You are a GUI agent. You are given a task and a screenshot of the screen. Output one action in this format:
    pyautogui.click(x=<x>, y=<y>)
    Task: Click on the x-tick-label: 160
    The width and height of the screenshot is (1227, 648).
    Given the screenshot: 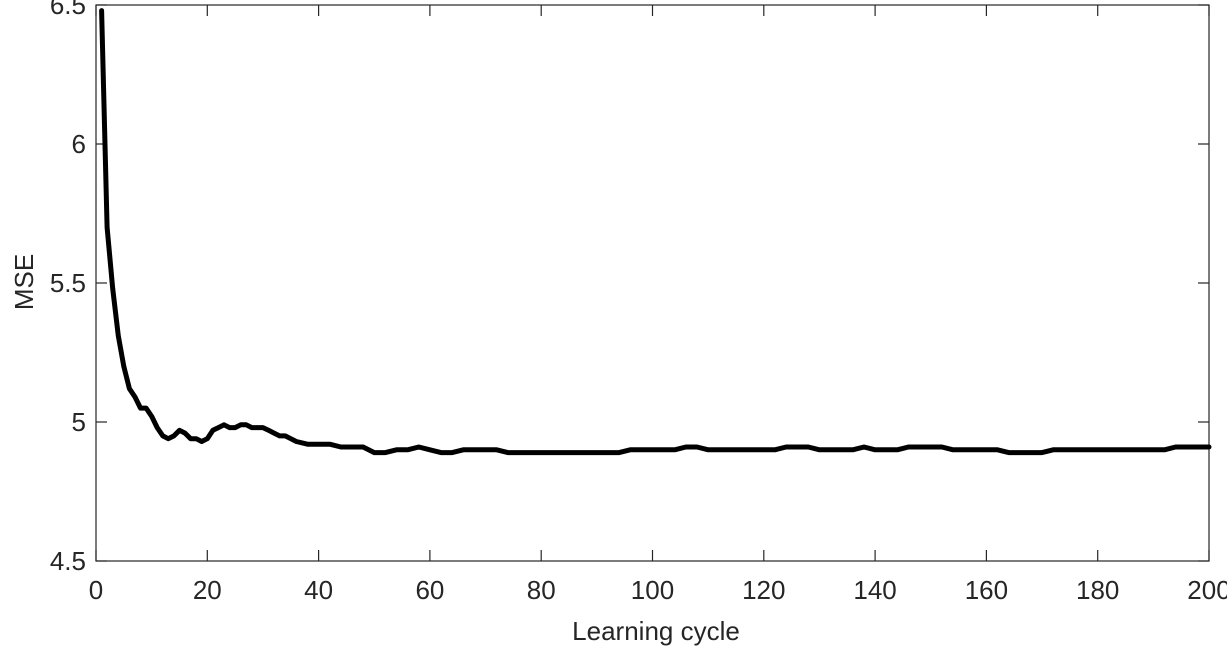 What is the action you would take?
    pyautogui.click(x=986, y=590)
    